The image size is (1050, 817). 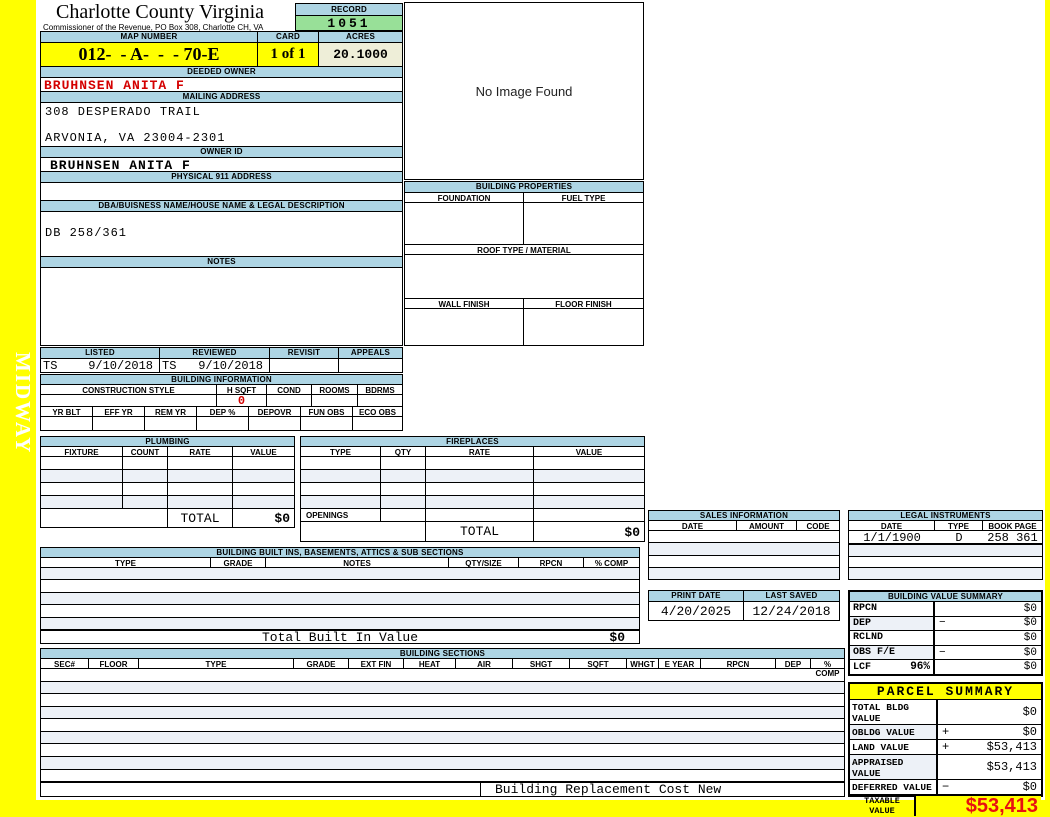 What do you see at coordinates (598, 664) in the screenshot?
I see `sqft-label: SQFT` at bounding box center [598, 664].